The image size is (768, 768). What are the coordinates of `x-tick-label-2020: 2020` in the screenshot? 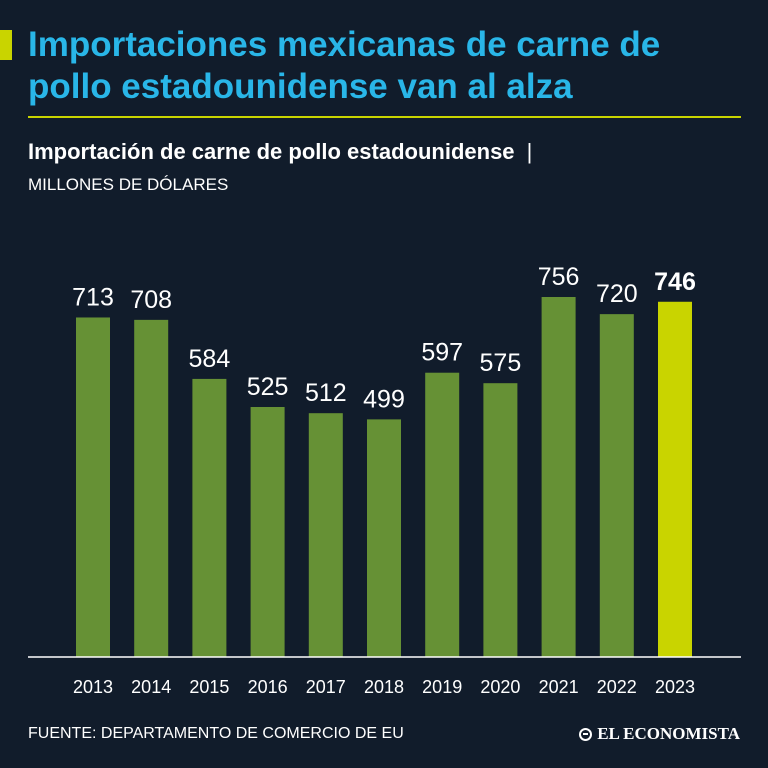 It's located at (500, 687).